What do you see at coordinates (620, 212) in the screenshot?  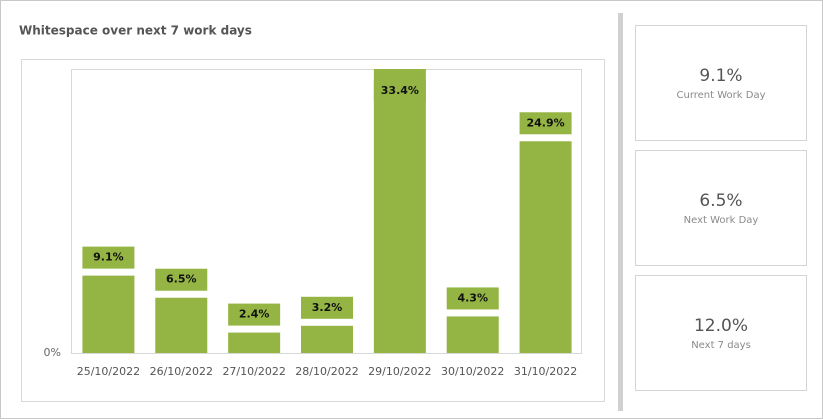 I see `divider` at bounding box center [620, 212].